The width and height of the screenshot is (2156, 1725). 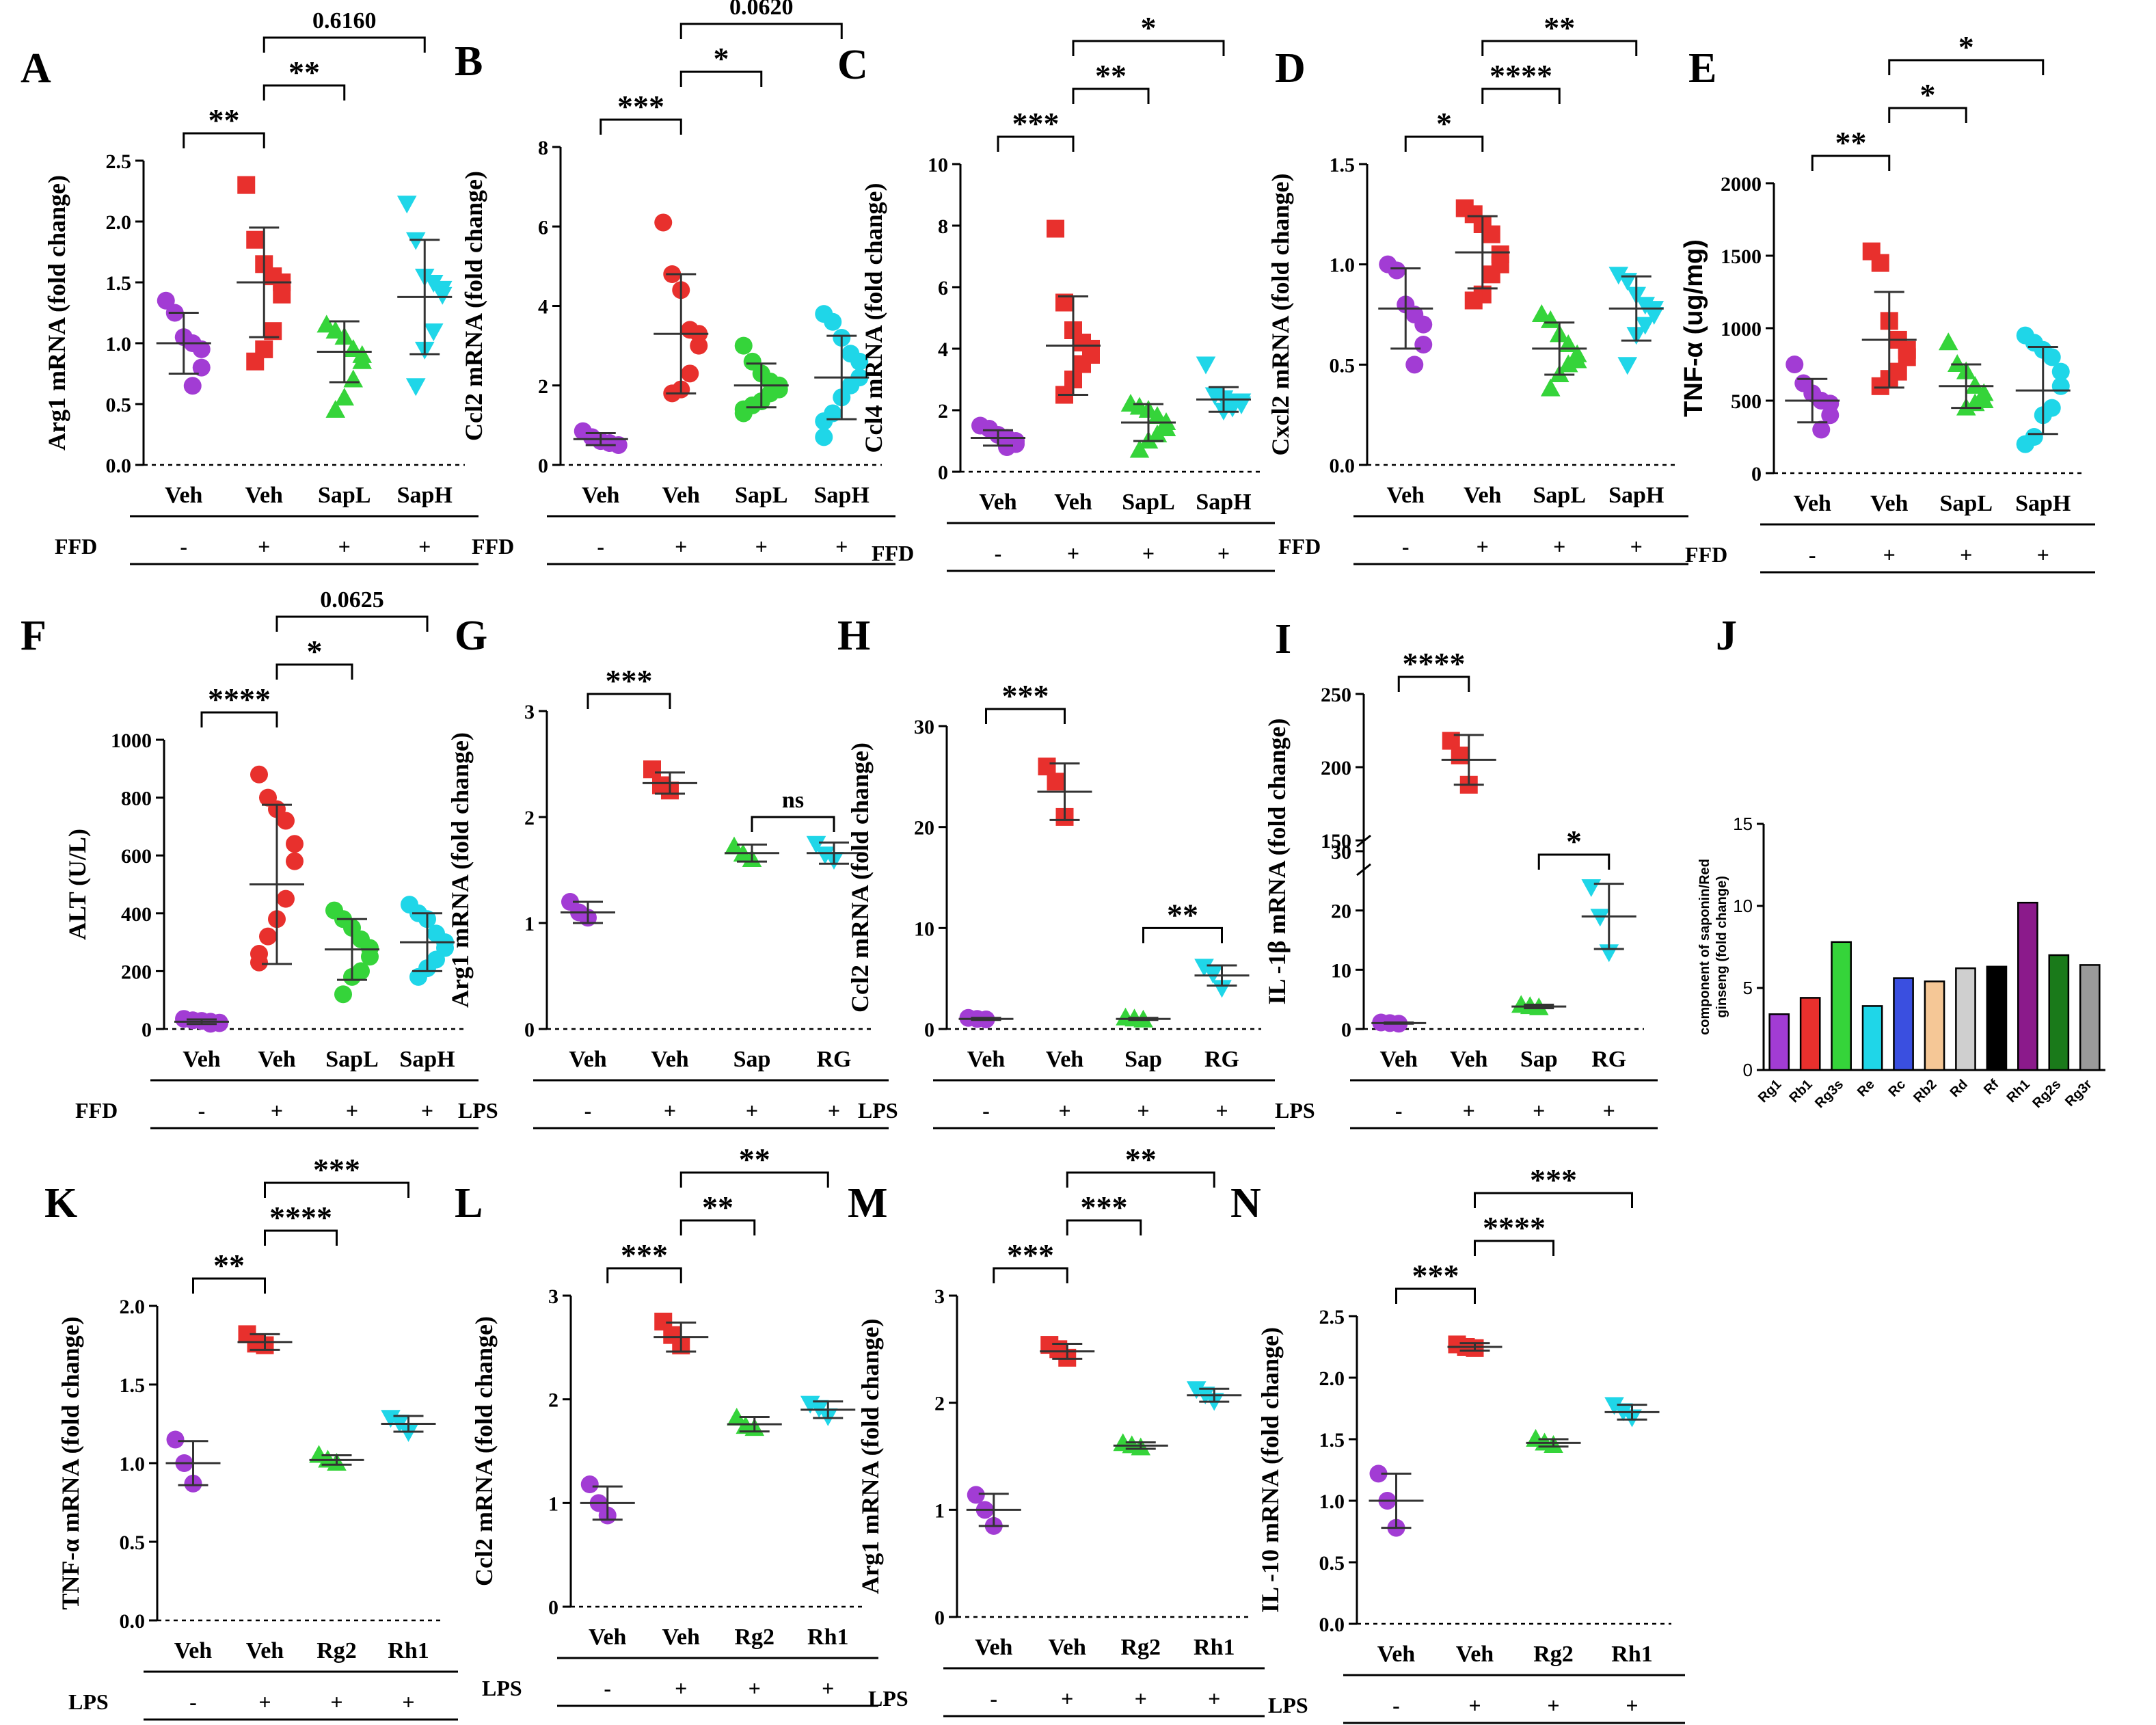 What do you see at coordinates (754, 1422) in the screenshot?
I see `series-rg2` at bounding box center [754, 1422].